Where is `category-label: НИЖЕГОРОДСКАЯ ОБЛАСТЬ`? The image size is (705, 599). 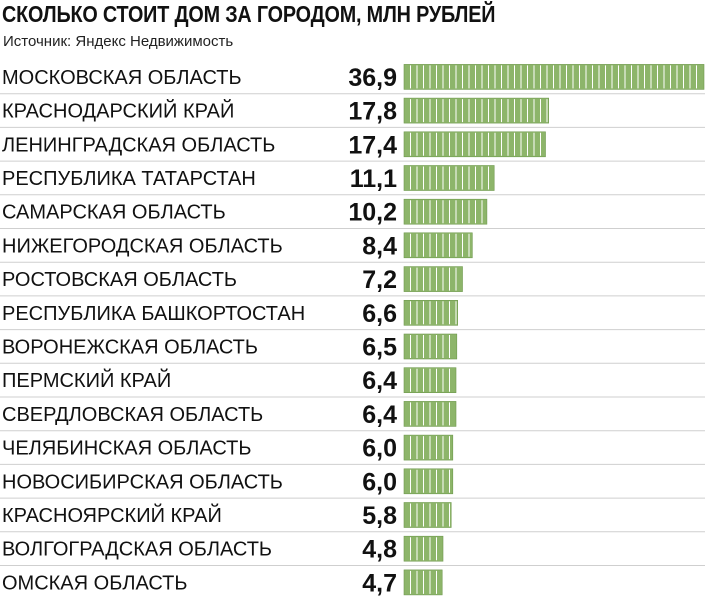 category-label: НИЖЕГОРОДСКАЯ ОБЛАСТЬ is located at coordinates (142, 246).